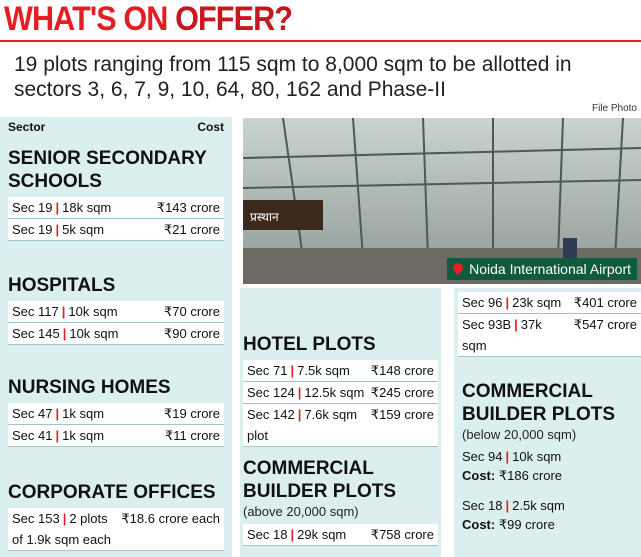  I want to click on plot-row: Sec 124 | 12.5k sqm ₹245 crore, so click(340, 393).